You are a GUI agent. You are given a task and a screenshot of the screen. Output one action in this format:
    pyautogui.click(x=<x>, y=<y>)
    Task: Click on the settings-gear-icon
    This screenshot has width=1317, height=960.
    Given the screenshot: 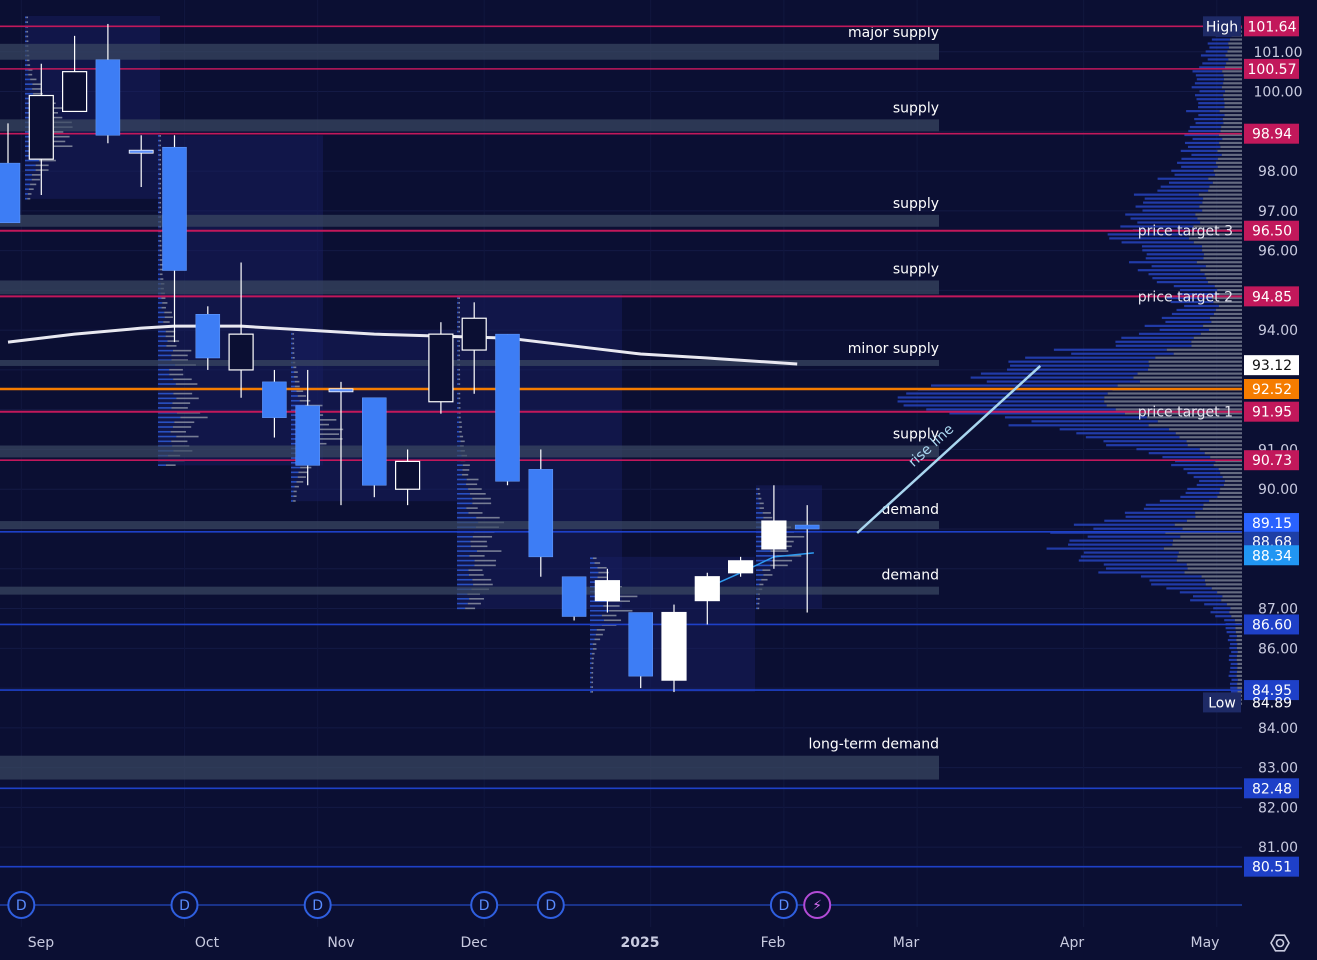 What is the action you would take?
    pyautogui.click(x=1280, y=943)
    